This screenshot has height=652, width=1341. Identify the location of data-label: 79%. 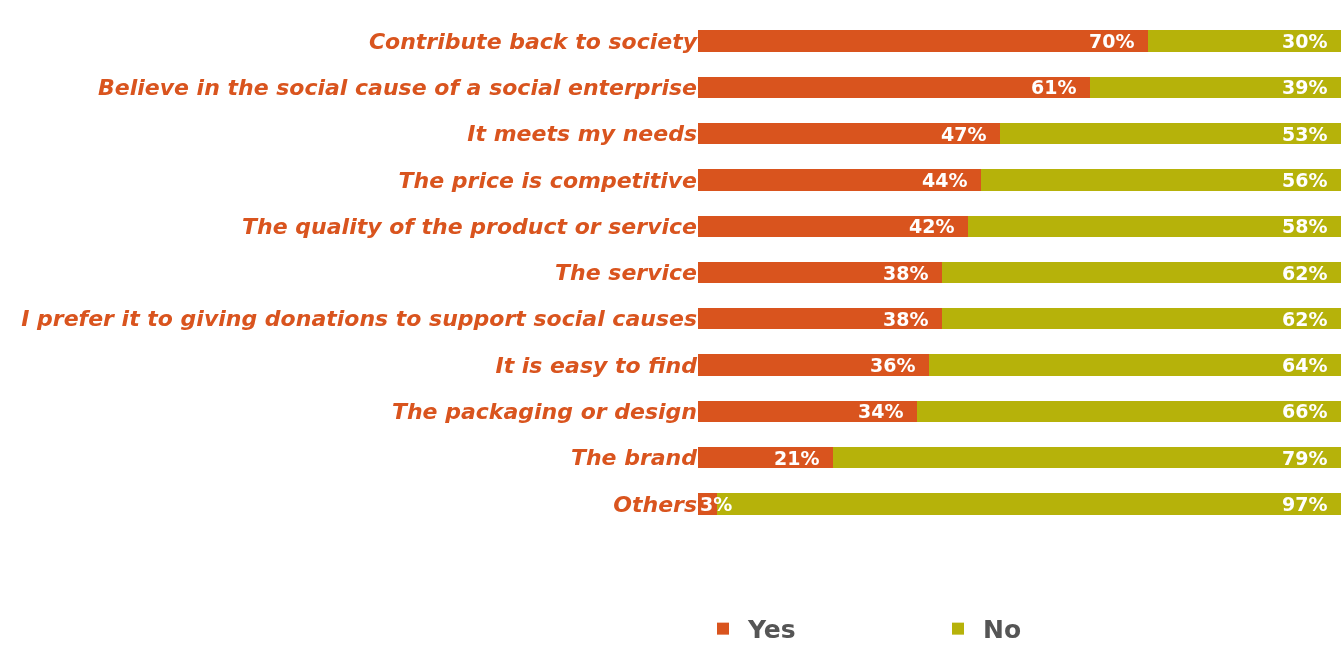
(1305, 458).